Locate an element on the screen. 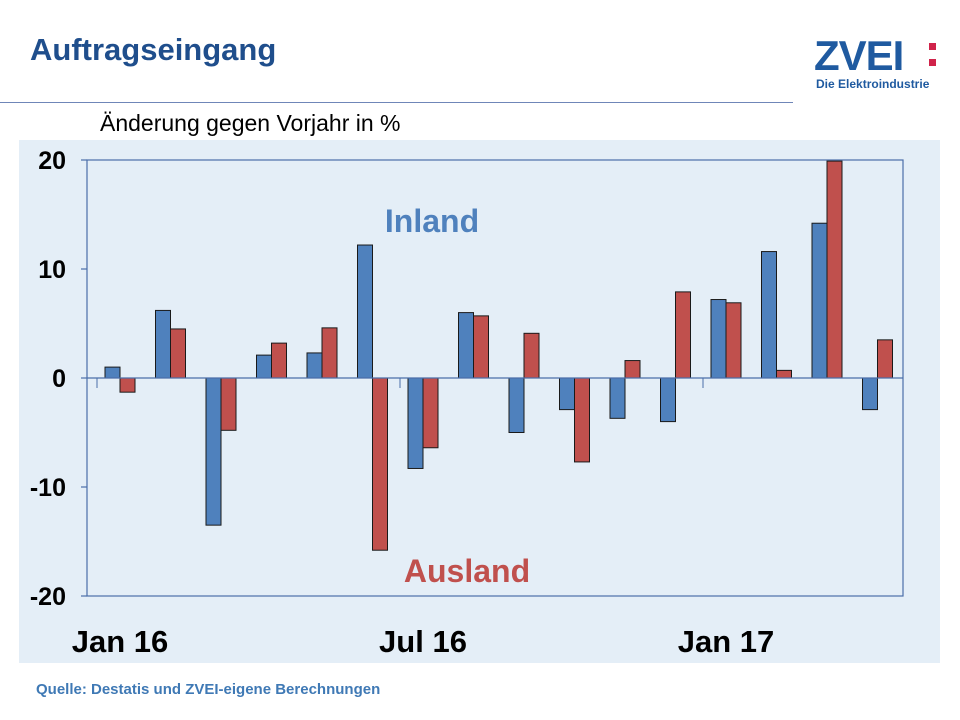 The height and width of the screenshot is (720, 960). y-axis-tick-label: -20 is located at coordinates (48, 597).